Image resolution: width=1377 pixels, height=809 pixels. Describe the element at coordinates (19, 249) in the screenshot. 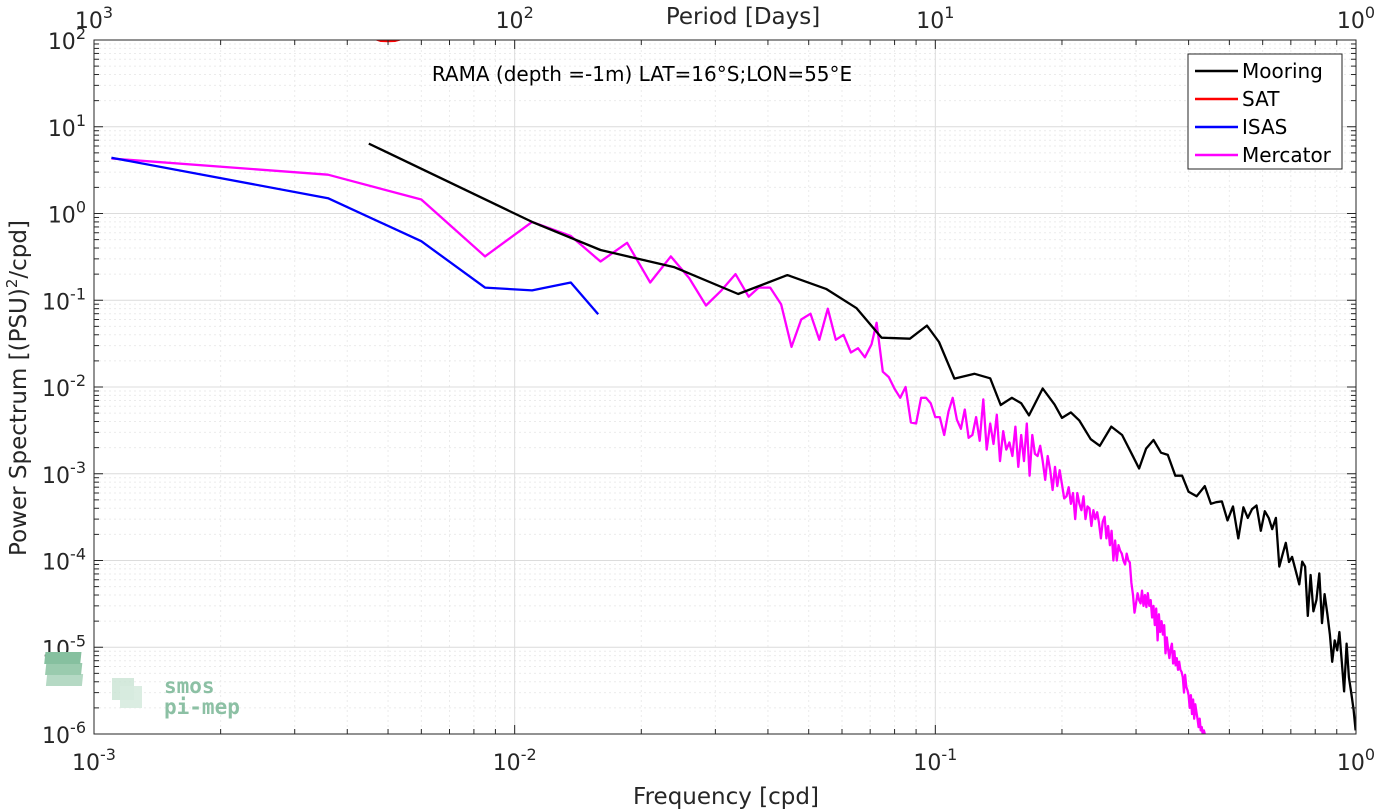

I see `y-axis-label-tail: /cpd]` at that location.